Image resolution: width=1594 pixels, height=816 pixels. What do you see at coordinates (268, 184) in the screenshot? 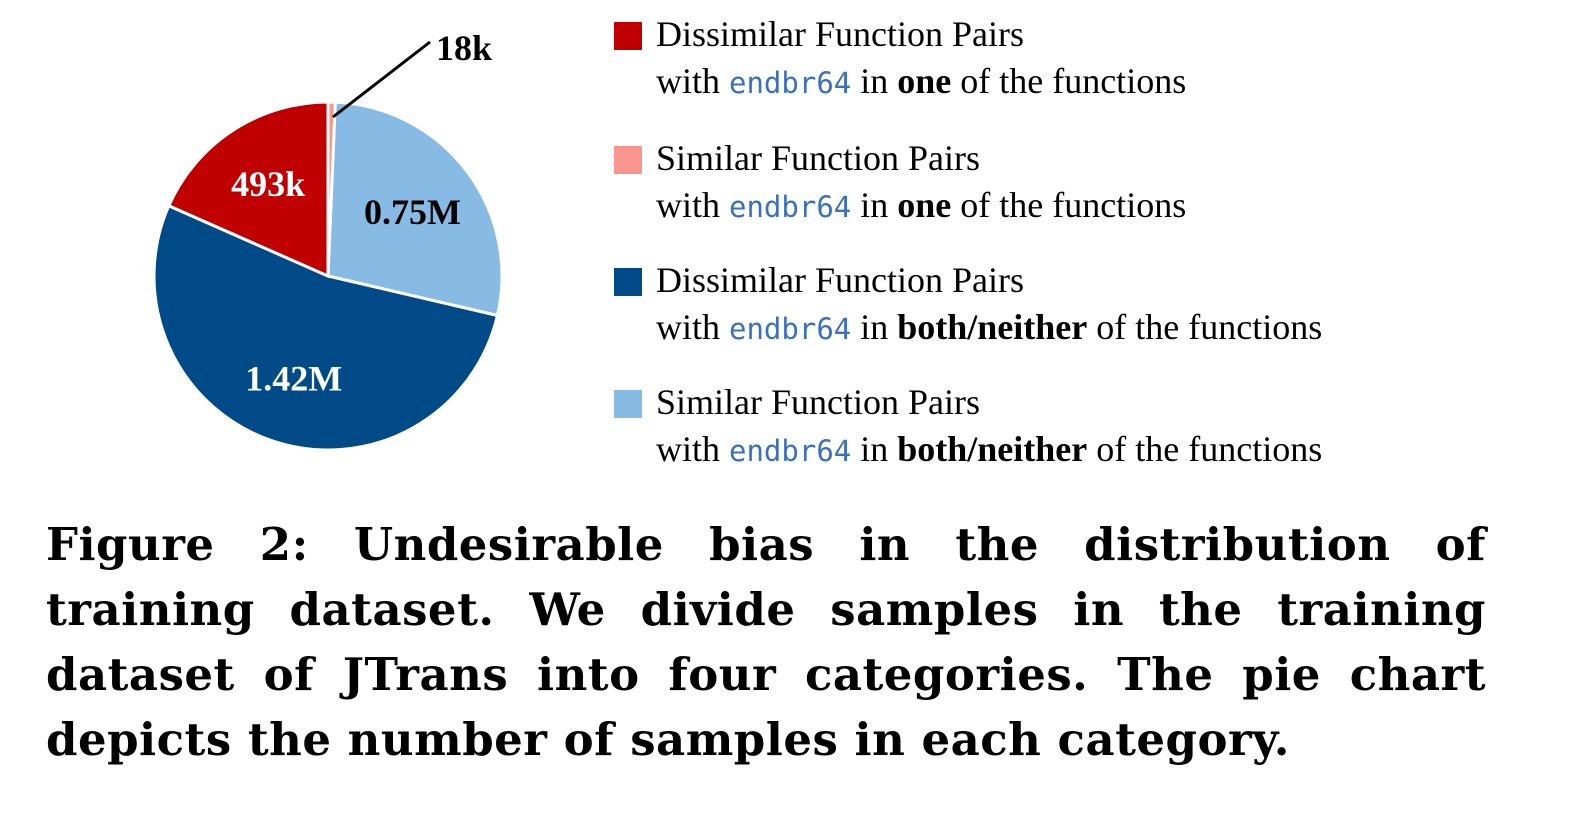
I see `slice-value-label: 493k` at bounding box center [268, 184].